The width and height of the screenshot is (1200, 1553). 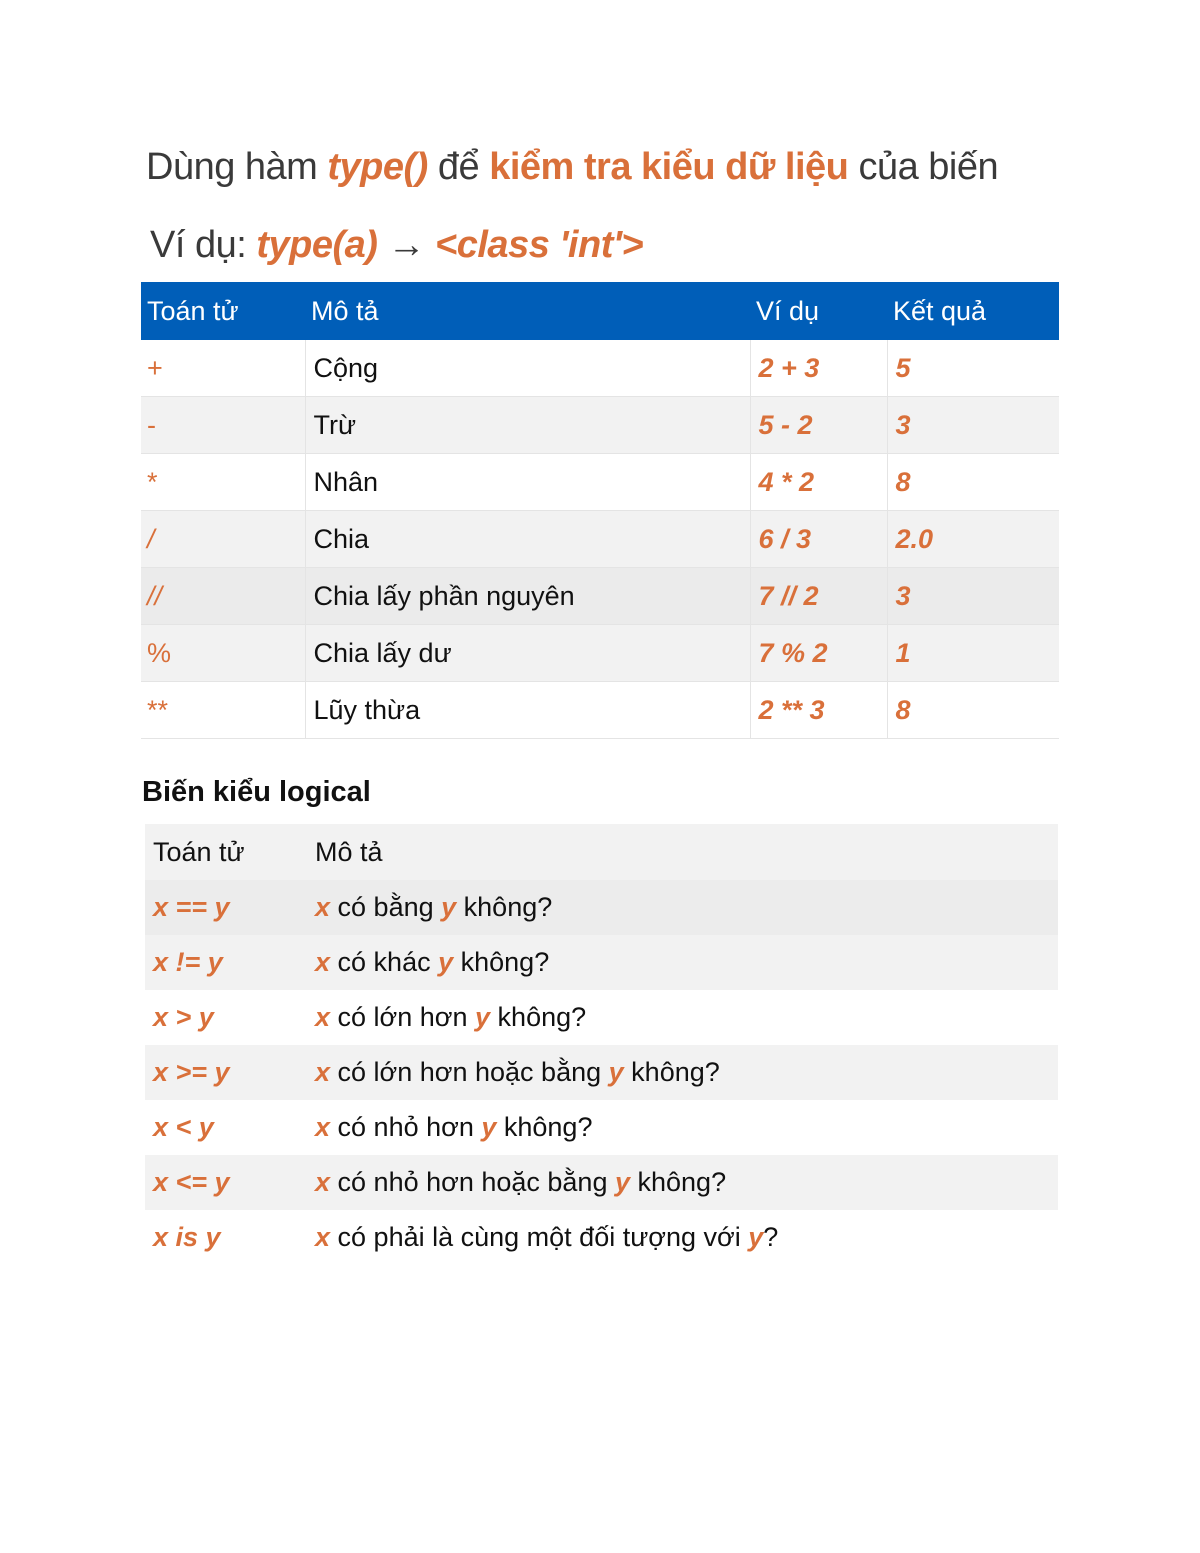 What do you see at coordinates (771, 1237) in the screenshot?
I see `description-text: ?` at bounding box center [771, 1237].